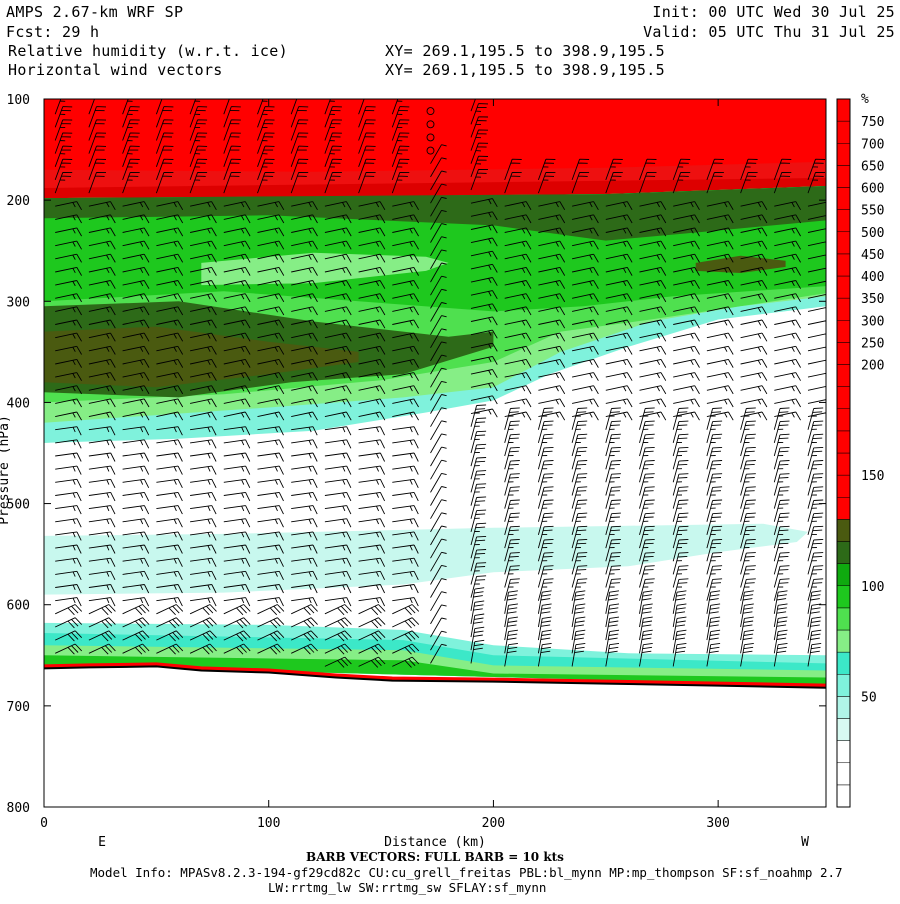 Image resolution: width=900 pixels, height=904 pixels. Describe the element at coordinates (430, 137) in the screenshot. I see `calm-circle` at that location.